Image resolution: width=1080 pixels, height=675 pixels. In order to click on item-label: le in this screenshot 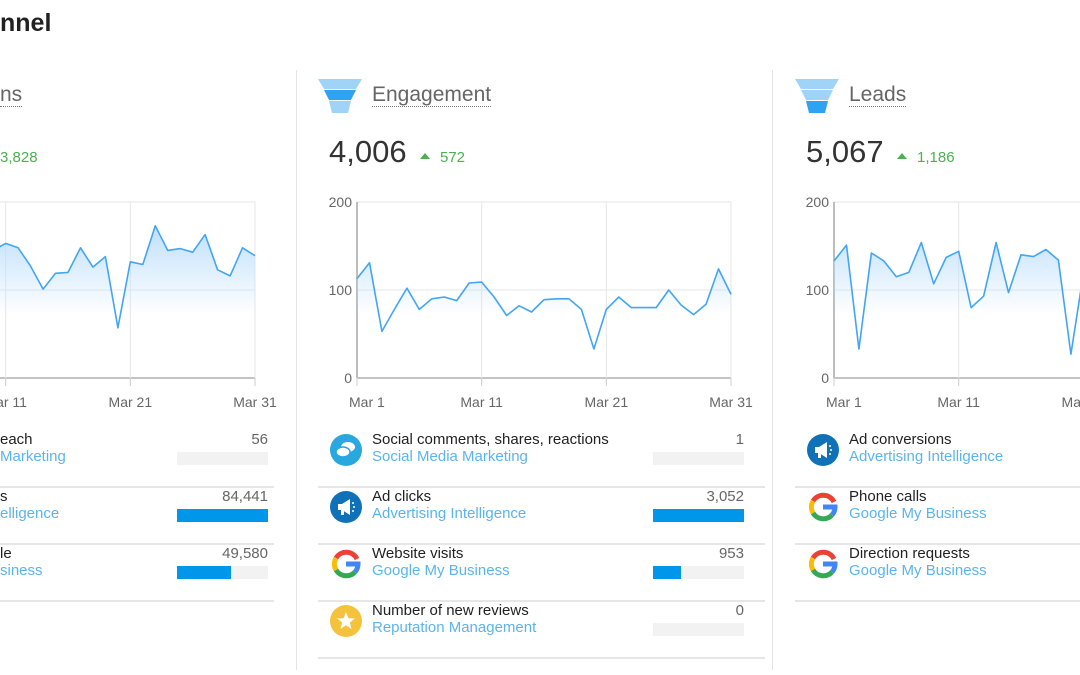, I will do `click(6, 553)`.